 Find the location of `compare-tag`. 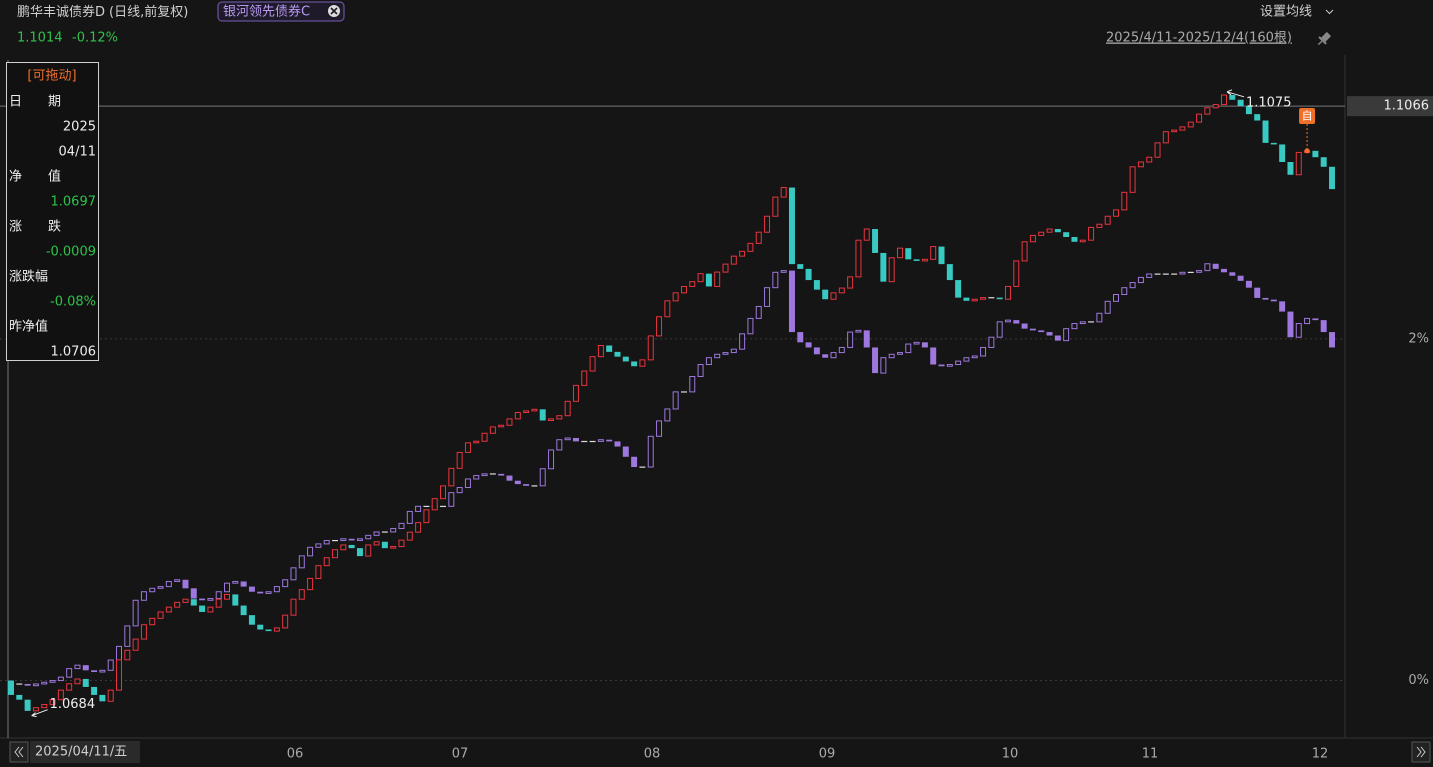

compare-tag is located at coordinates (281, 11).